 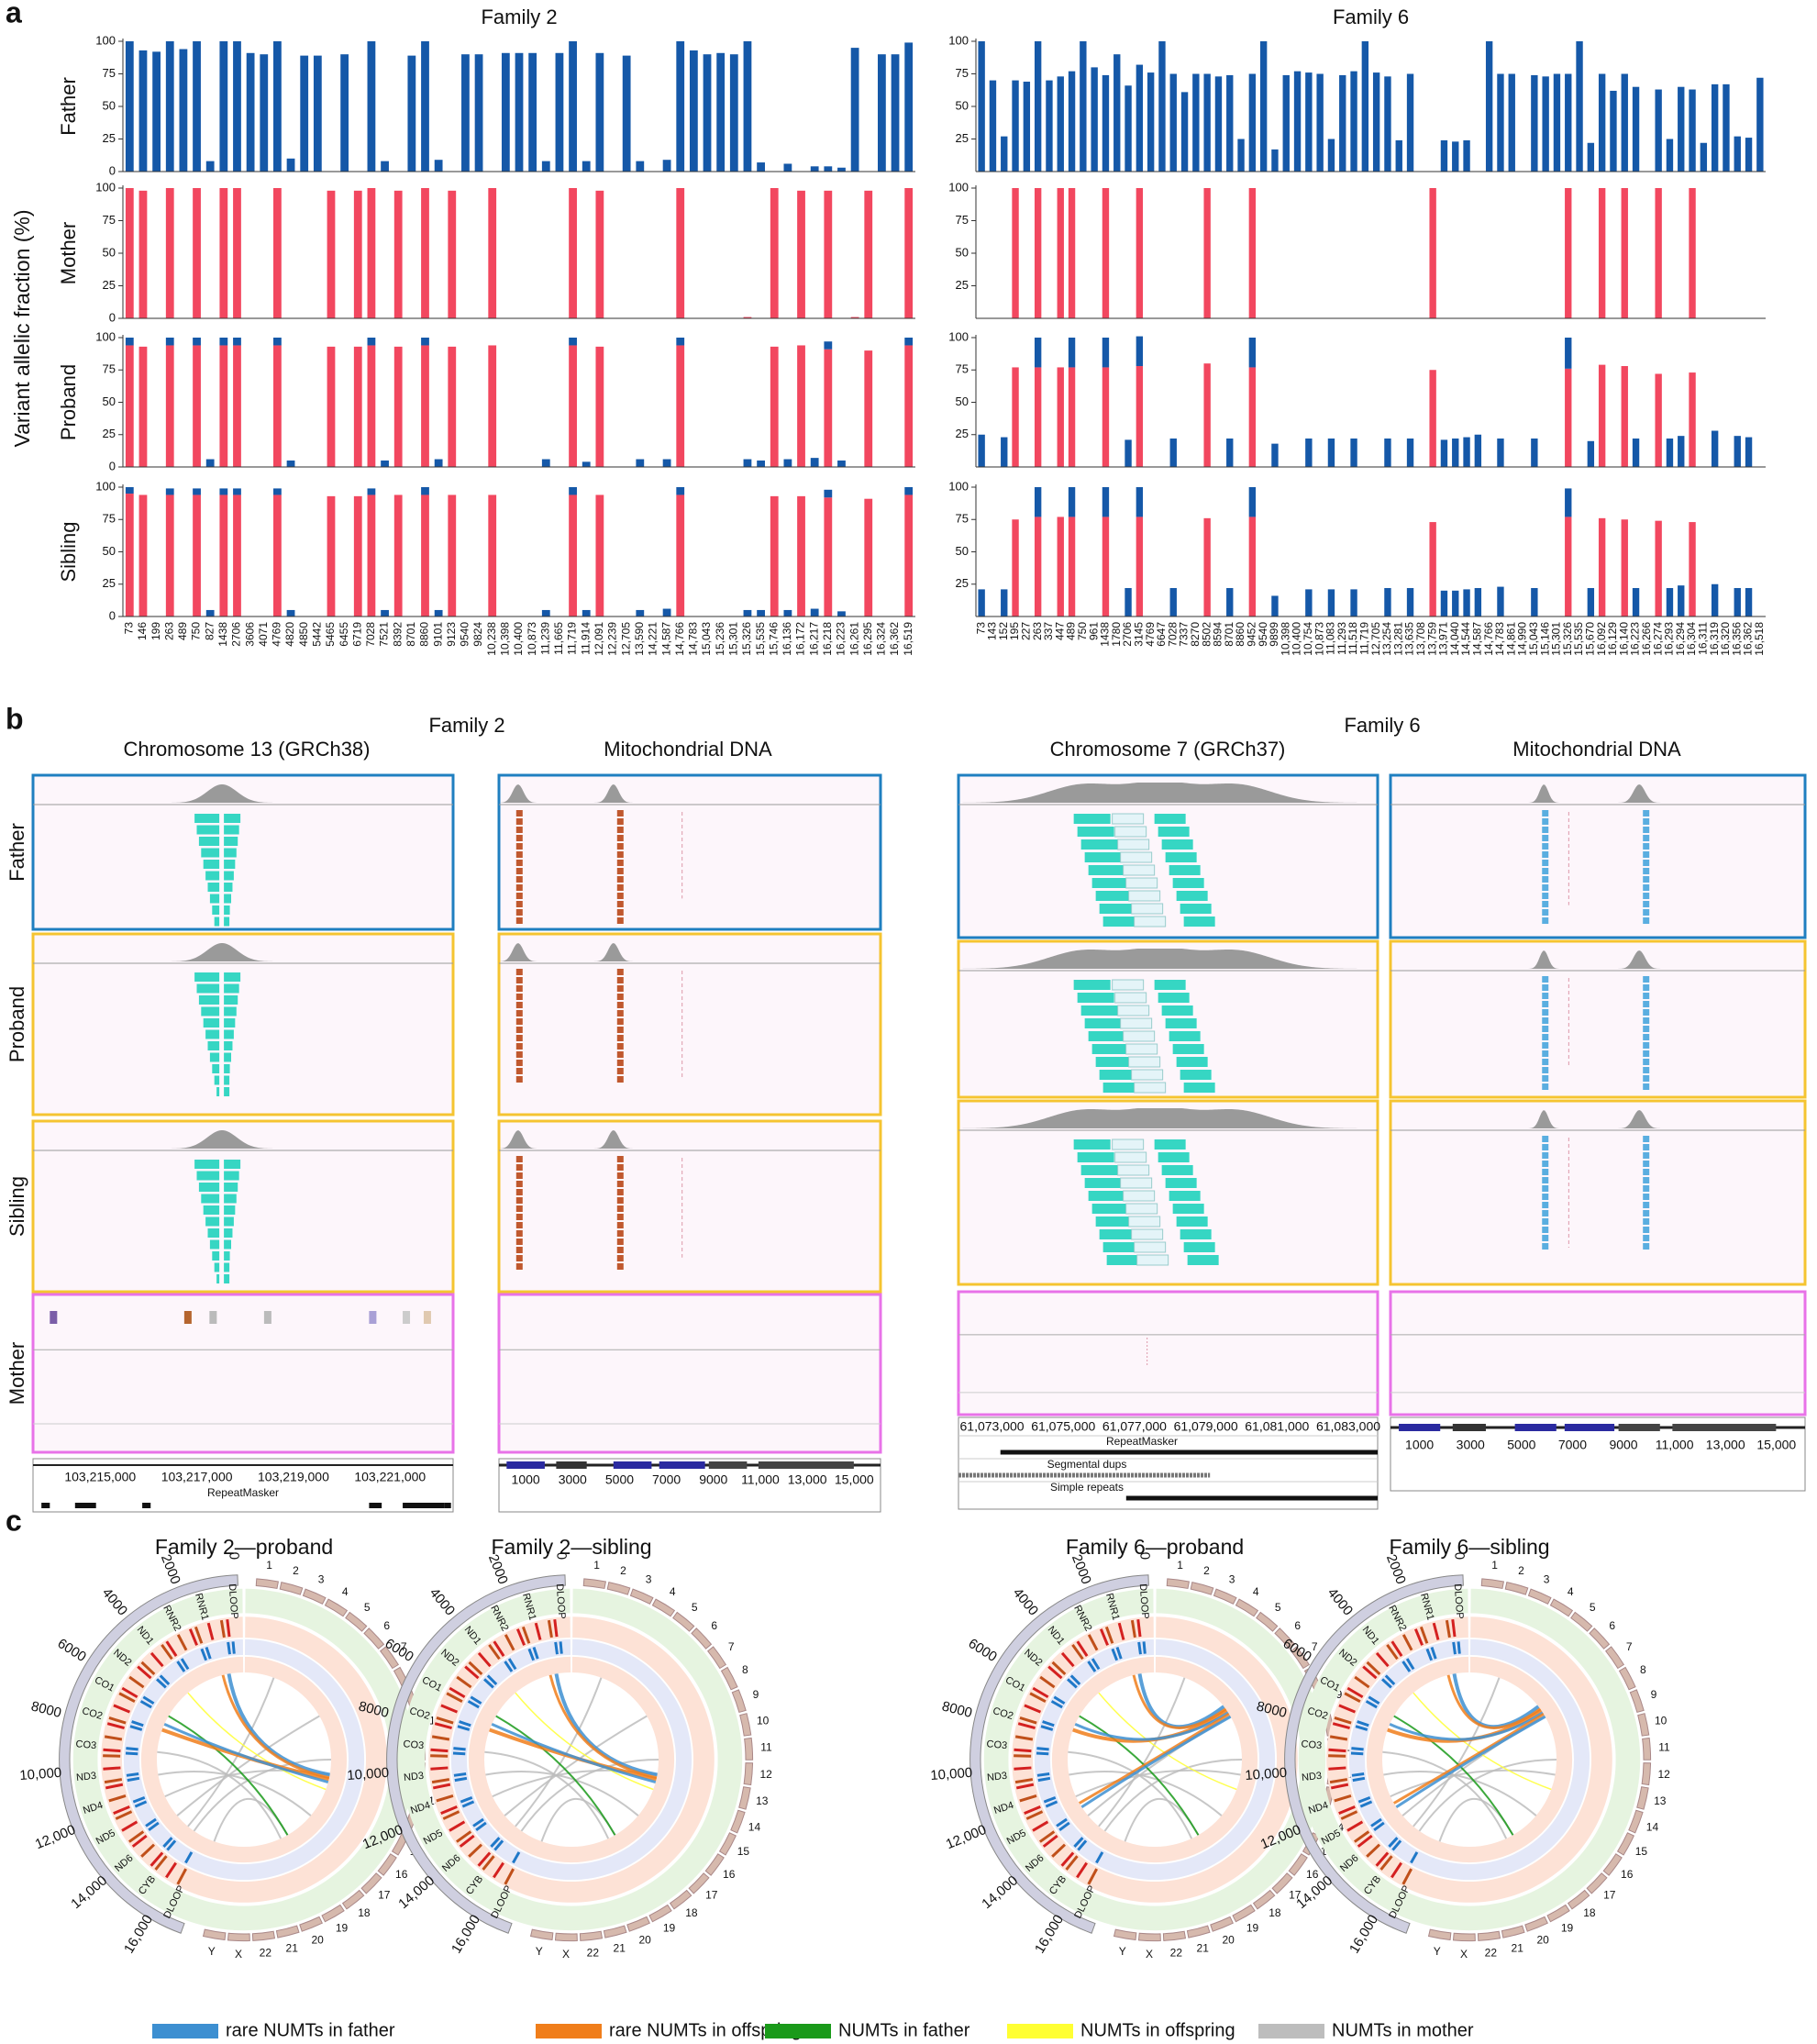 I want to click on chromosome-label: 13, so click(x=1660, y=1801).